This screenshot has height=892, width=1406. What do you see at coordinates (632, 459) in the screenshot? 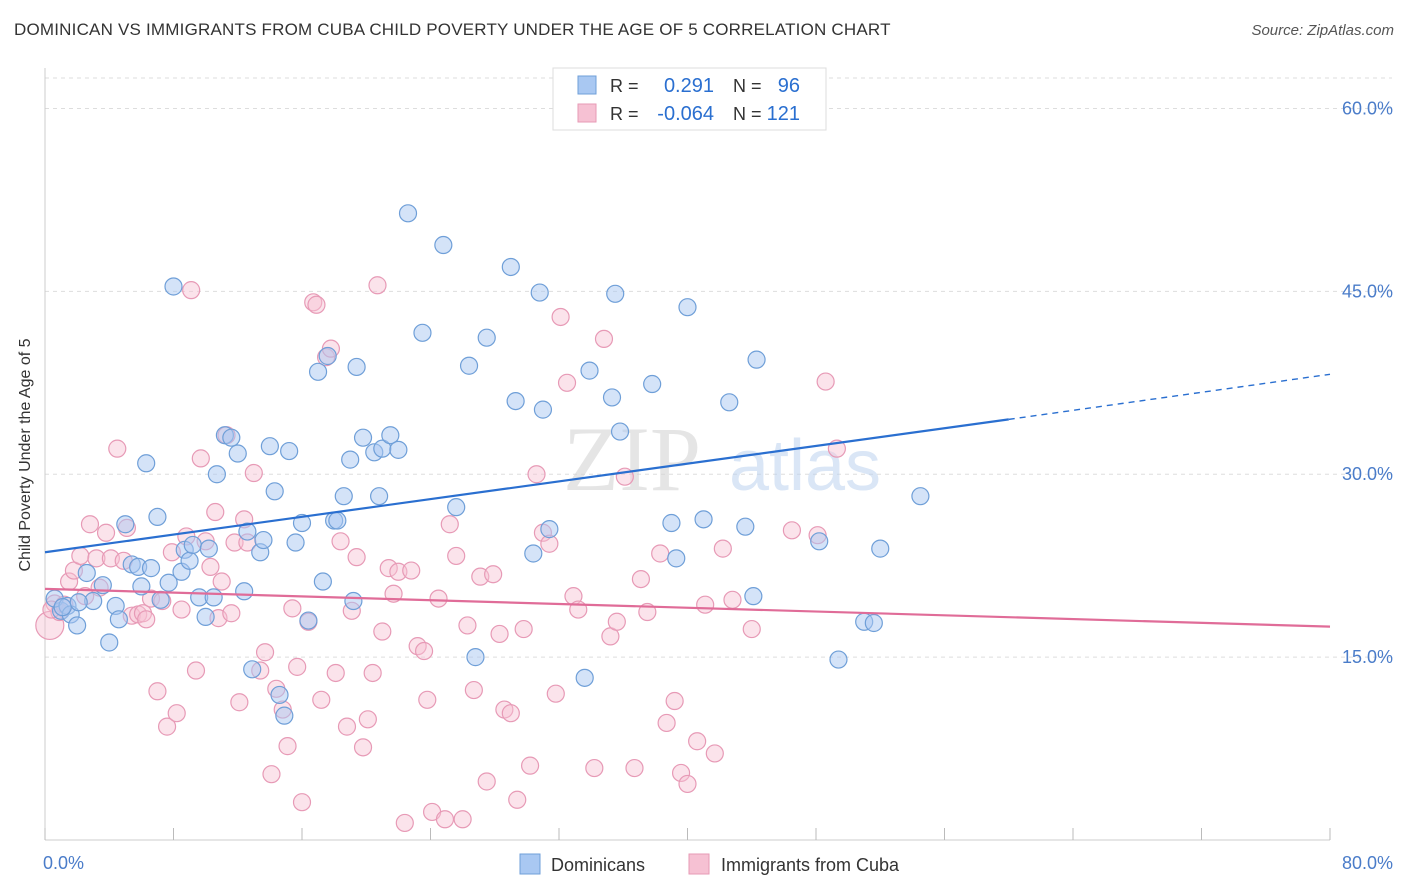
I see `watermark-zip: ZIP` at bounding box center [632, 459].